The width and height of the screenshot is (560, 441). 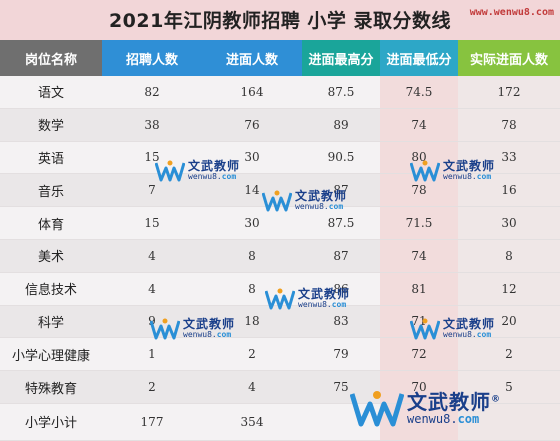 What do you see at coordinates (419, 58) in the screenshot?
I see `header-min-score: 进面最低分` at bounding box center [419, 58].